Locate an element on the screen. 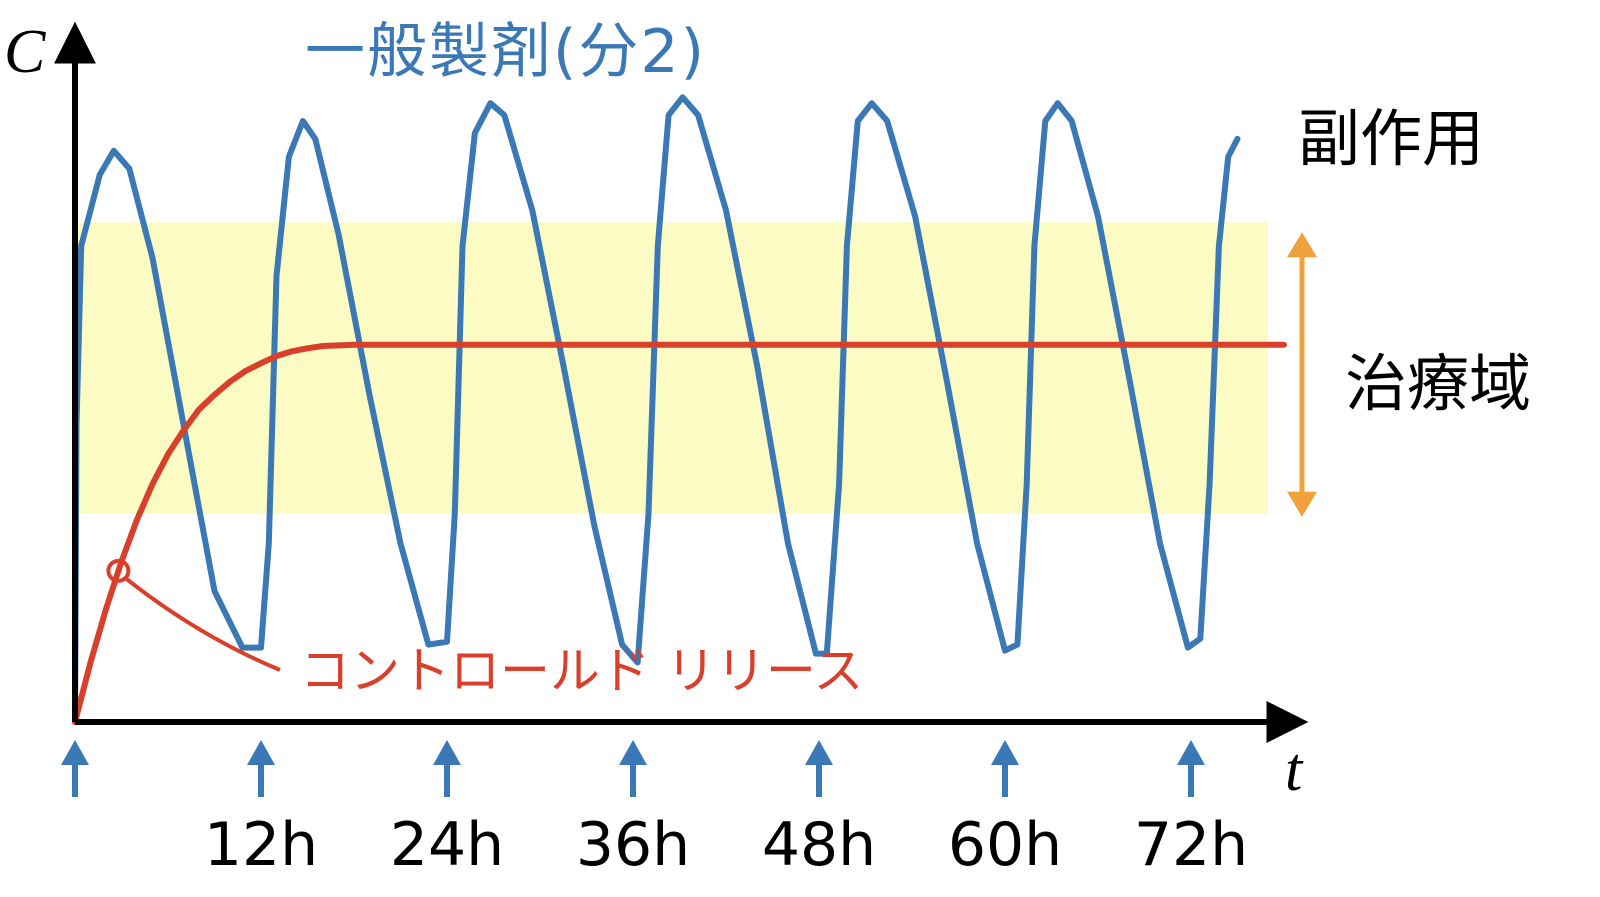 This screenshot has width=1600, height=897. x-tick-label: 36h is located at coordinates (633, 845).